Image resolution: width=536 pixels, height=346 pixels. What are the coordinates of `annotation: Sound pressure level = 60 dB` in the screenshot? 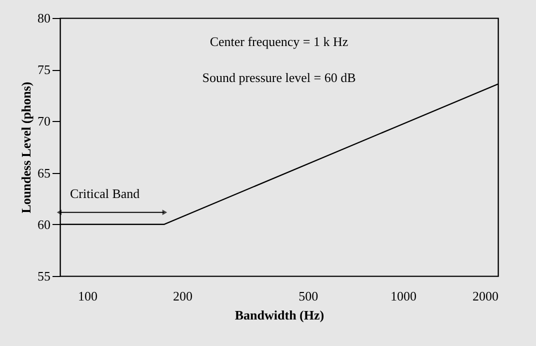 It's located at (279, 77).